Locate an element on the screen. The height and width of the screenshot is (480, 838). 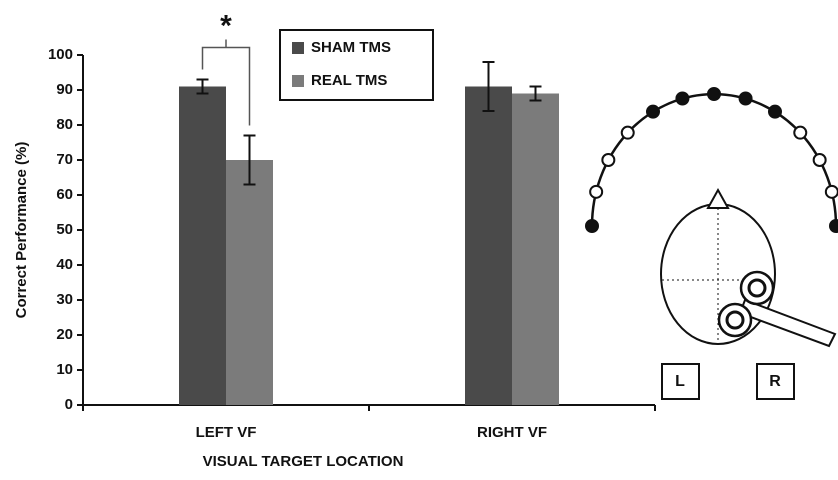
y-axis-title: Correct Performance (%) is located at coordinates (21, 230).